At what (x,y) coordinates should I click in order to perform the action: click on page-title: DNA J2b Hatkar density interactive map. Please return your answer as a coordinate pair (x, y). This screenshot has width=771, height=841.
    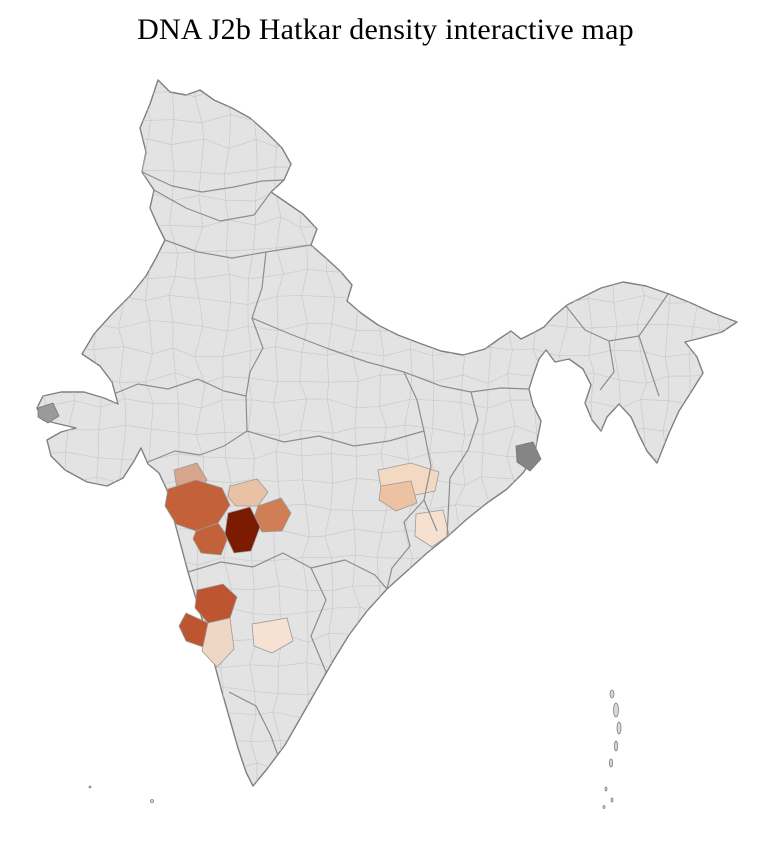
    Looking at the image, I should click on (385, 29).